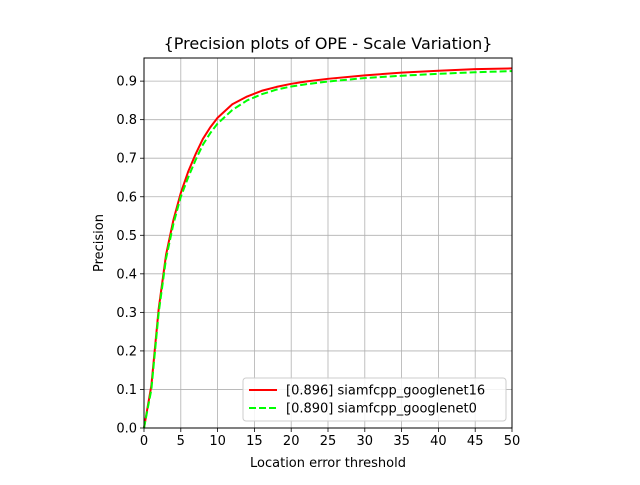  I want to click on y-tick-label: 0.8, so click(126, 120).